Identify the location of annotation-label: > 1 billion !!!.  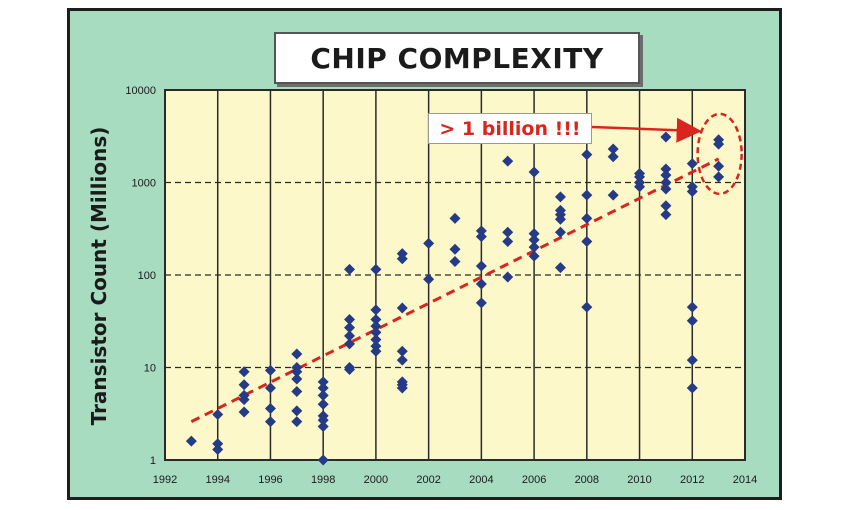
(510, 128).